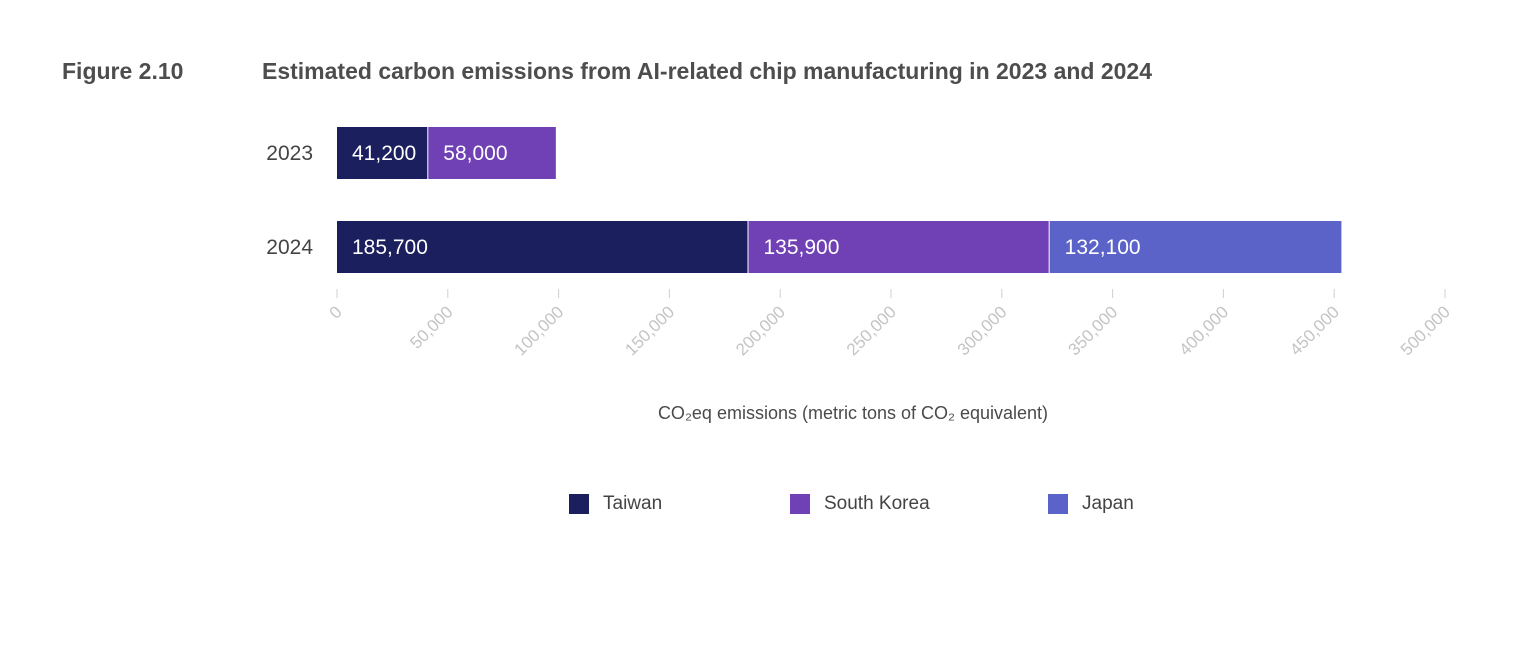  I want to click on x-tick-label-450000: 450,000, so click(1314, 330).